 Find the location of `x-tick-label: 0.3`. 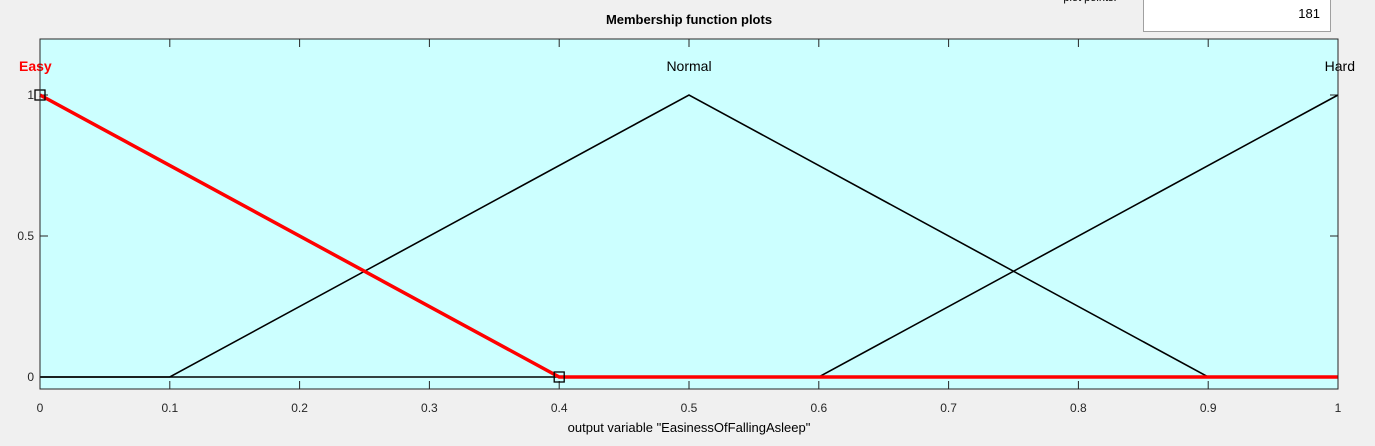

x-tick-label: 0.3 is located at coordinates (429, 408).